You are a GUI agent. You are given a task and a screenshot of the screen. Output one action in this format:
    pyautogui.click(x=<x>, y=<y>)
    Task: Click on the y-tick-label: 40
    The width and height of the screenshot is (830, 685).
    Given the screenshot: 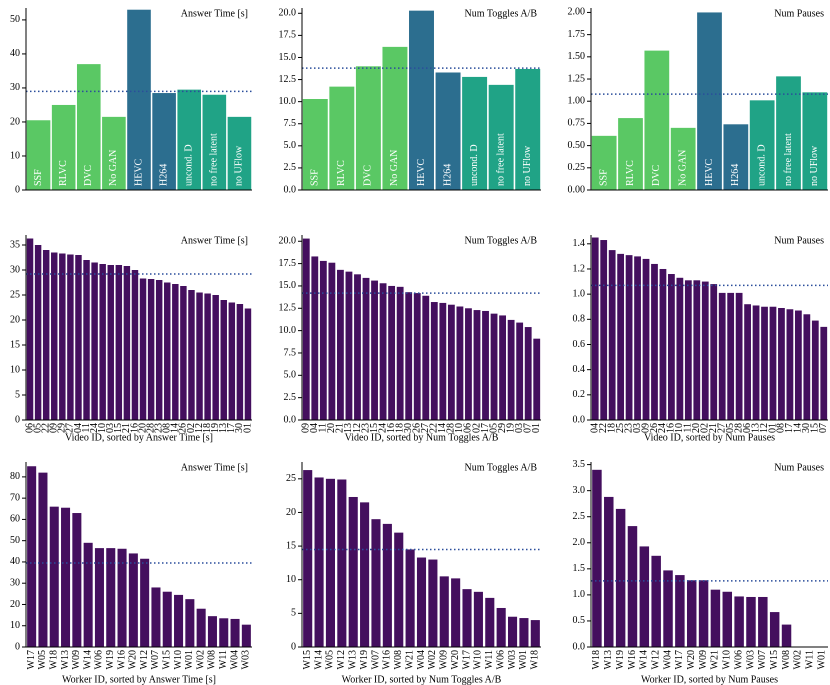 What is the action you would take?
    pyautogui.click(x=15, y=53)
    